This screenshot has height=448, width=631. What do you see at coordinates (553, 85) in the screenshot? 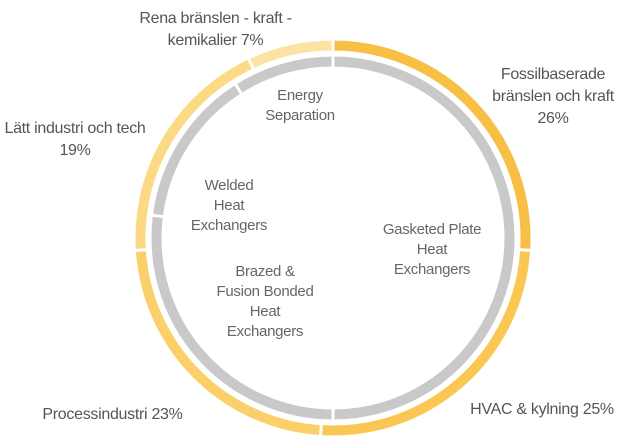
I see `label-text: Fossilbaserade bränslen och kraft` at bounding box center [553, 85].